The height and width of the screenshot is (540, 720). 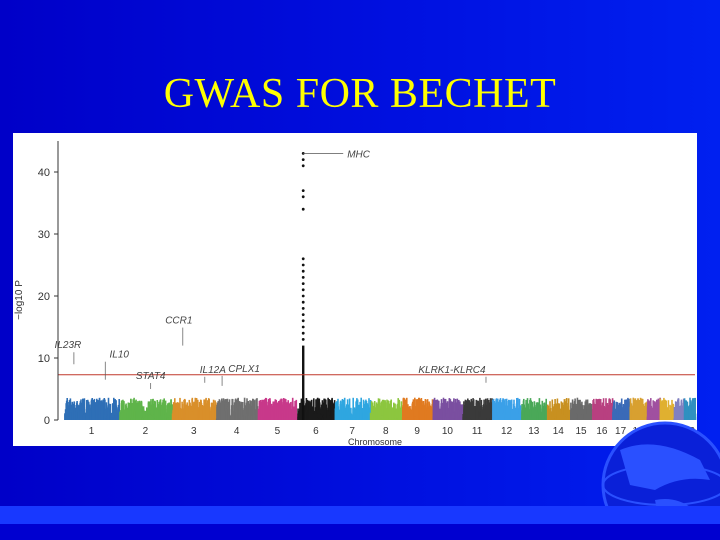 What do you see at coordinates (316, 431) in the screenshot?
I see `x-tick-label: 6` at bounding box center [316, 431].